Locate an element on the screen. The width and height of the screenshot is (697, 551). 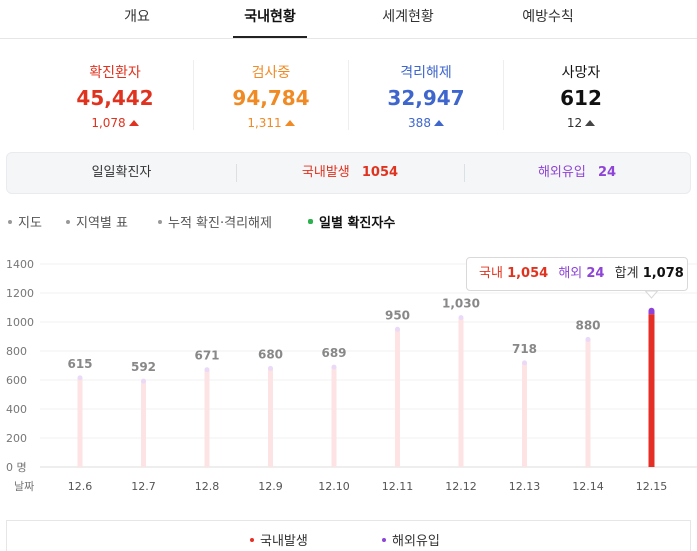
subnav-cumulative: 누적 확진·격리해제 is located at coordinates (215, 224).